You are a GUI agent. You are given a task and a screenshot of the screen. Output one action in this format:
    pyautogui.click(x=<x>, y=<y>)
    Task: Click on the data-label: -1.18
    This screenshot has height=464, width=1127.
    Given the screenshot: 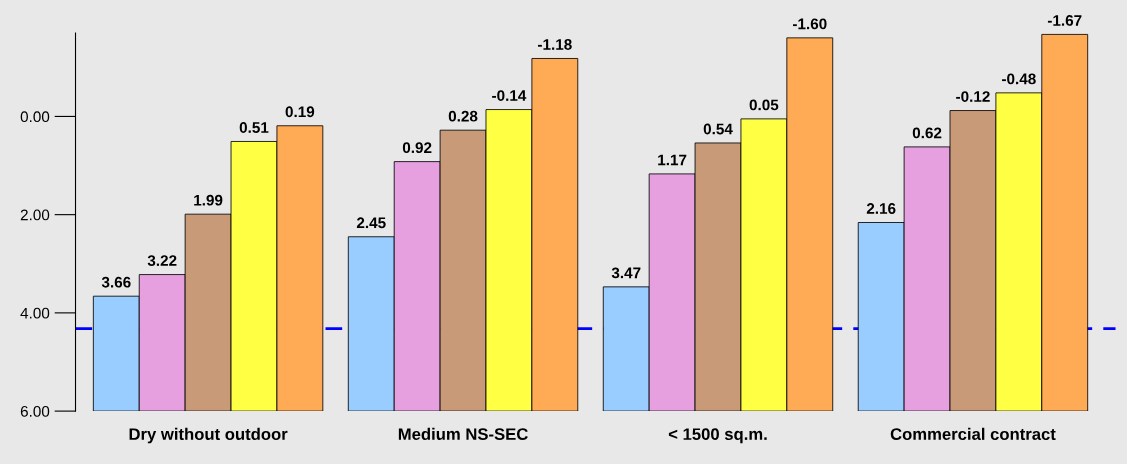 What is the action you would take?
    pyautogui.click(x=555, y=44)
    